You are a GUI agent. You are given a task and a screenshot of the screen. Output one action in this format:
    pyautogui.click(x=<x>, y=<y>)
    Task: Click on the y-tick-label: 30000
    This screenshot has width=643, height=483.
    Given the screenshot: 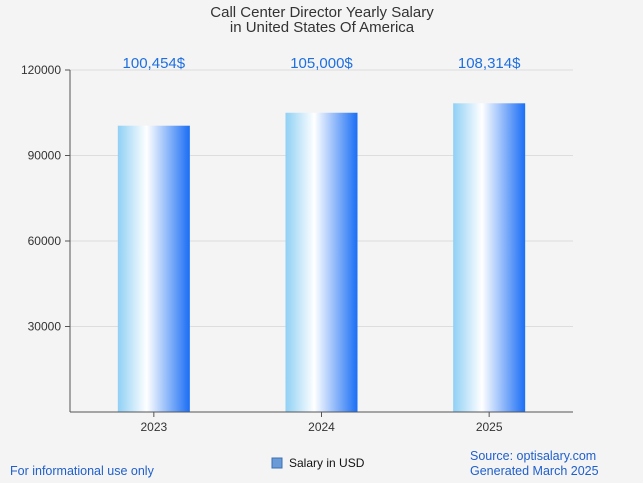 What is the action you would take?
    pyautogui.click(x=45, y=327)
    